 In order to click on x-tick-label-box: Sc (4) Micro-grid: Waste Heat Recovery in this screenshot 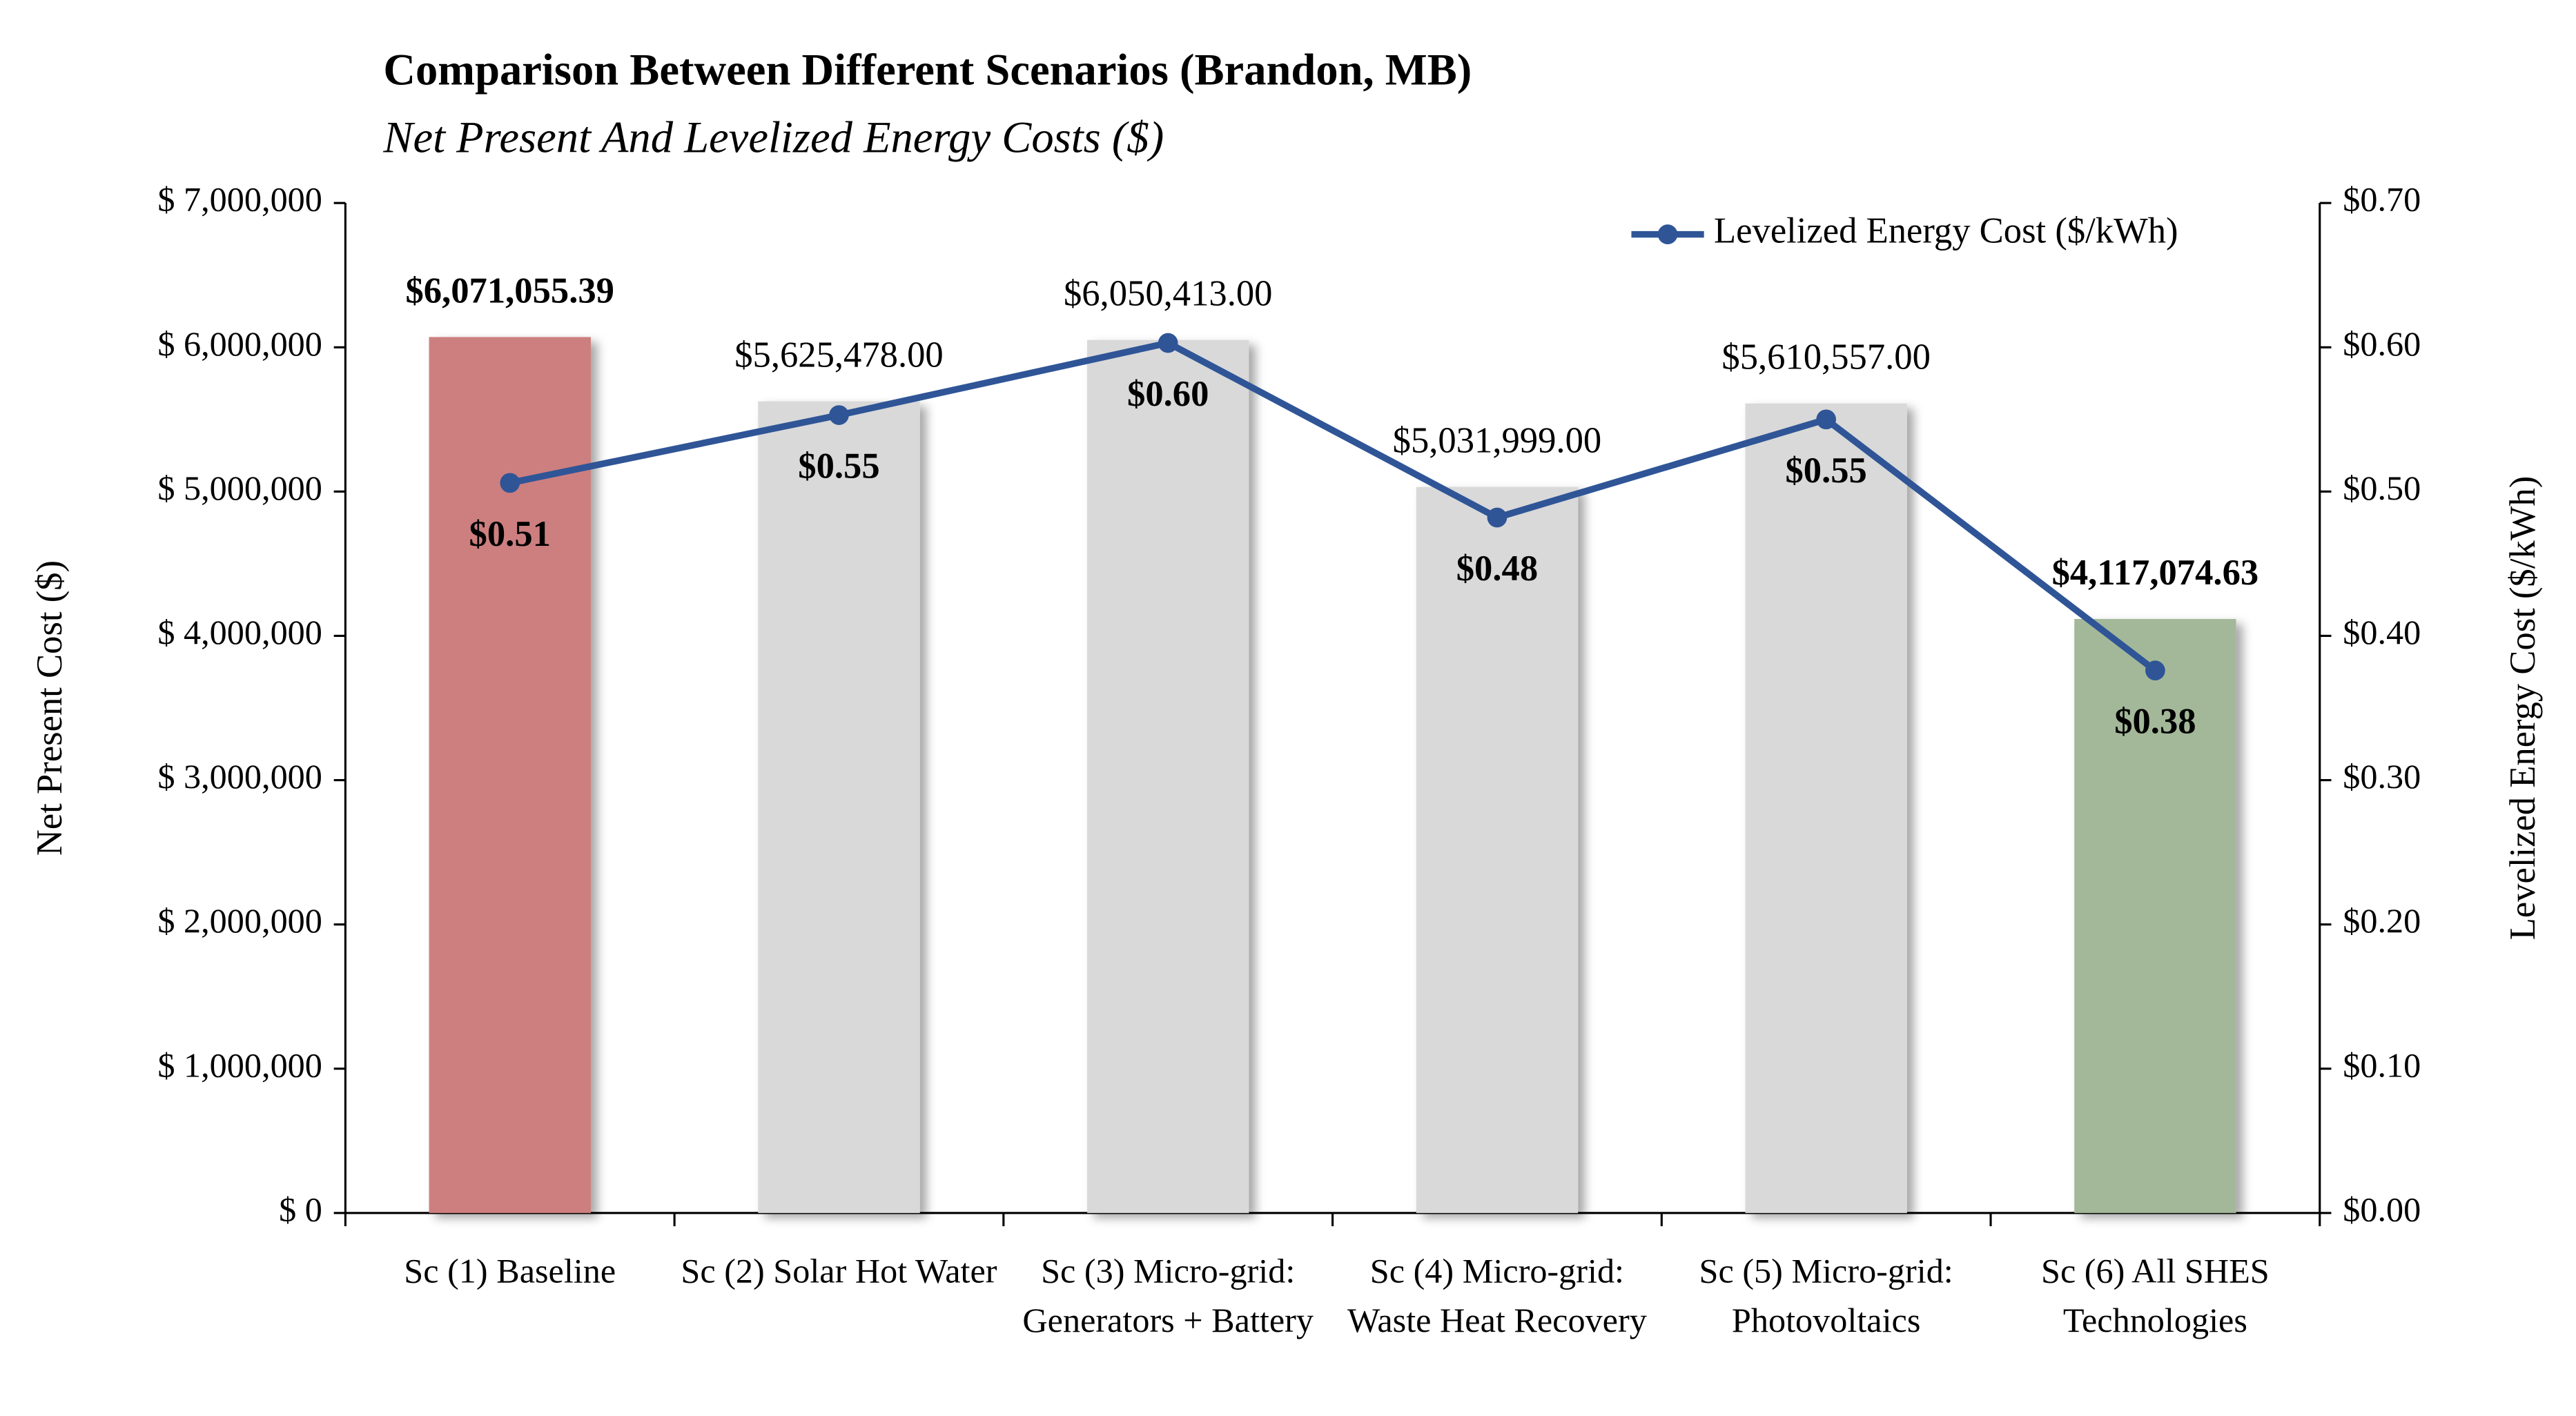, I will do `click(1497, 1295)`.